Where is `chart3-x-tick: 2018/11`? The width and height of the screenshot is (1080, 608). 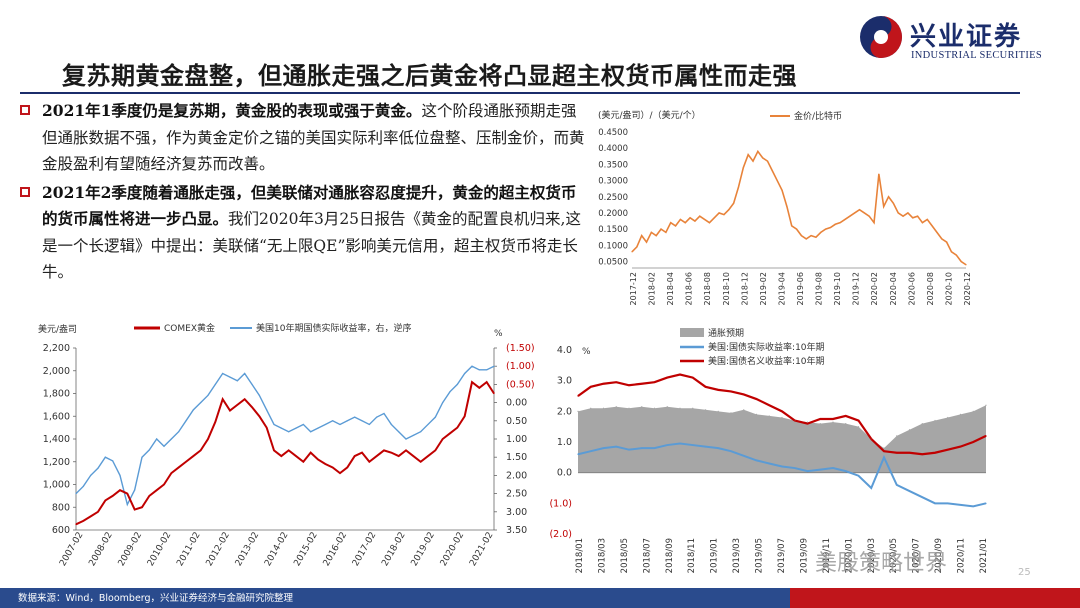
chart3-x-tick: 2018/11 is located at coordinates (692, 555).